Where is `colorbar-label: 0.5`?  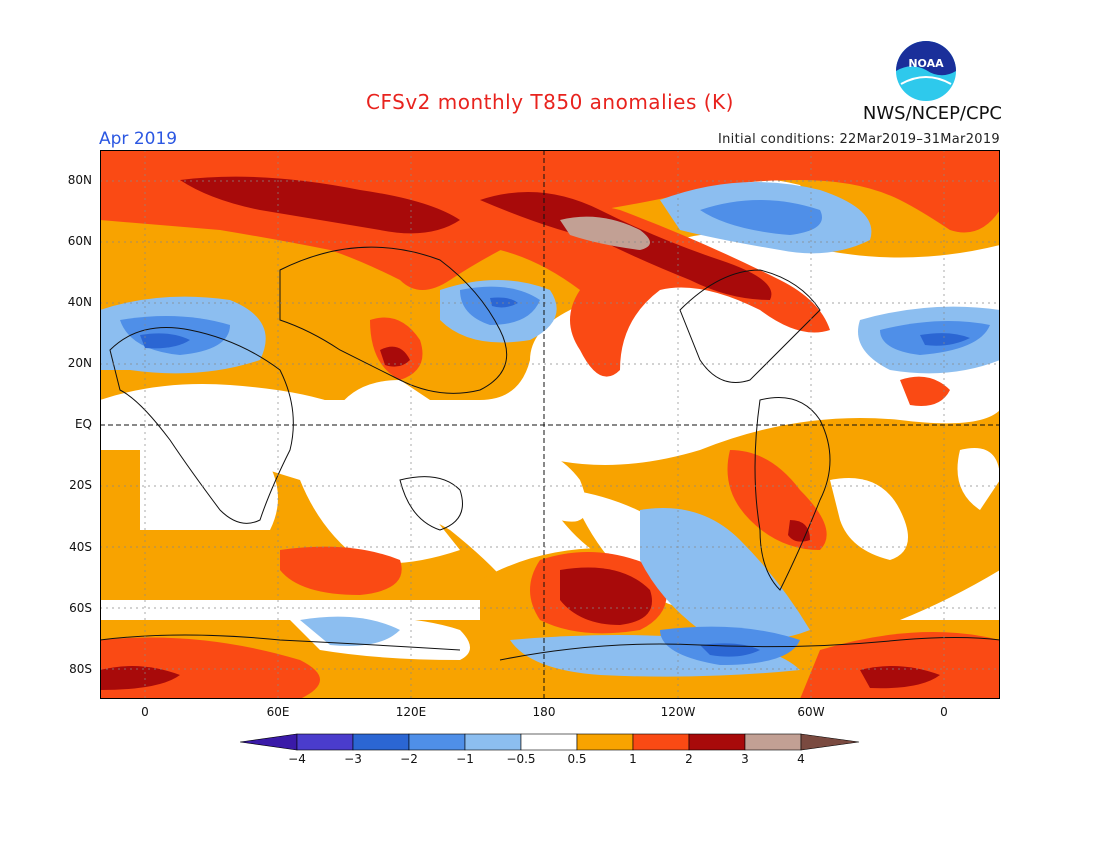 colorbar-label: 0.5 is located at coordinates (577, 759).